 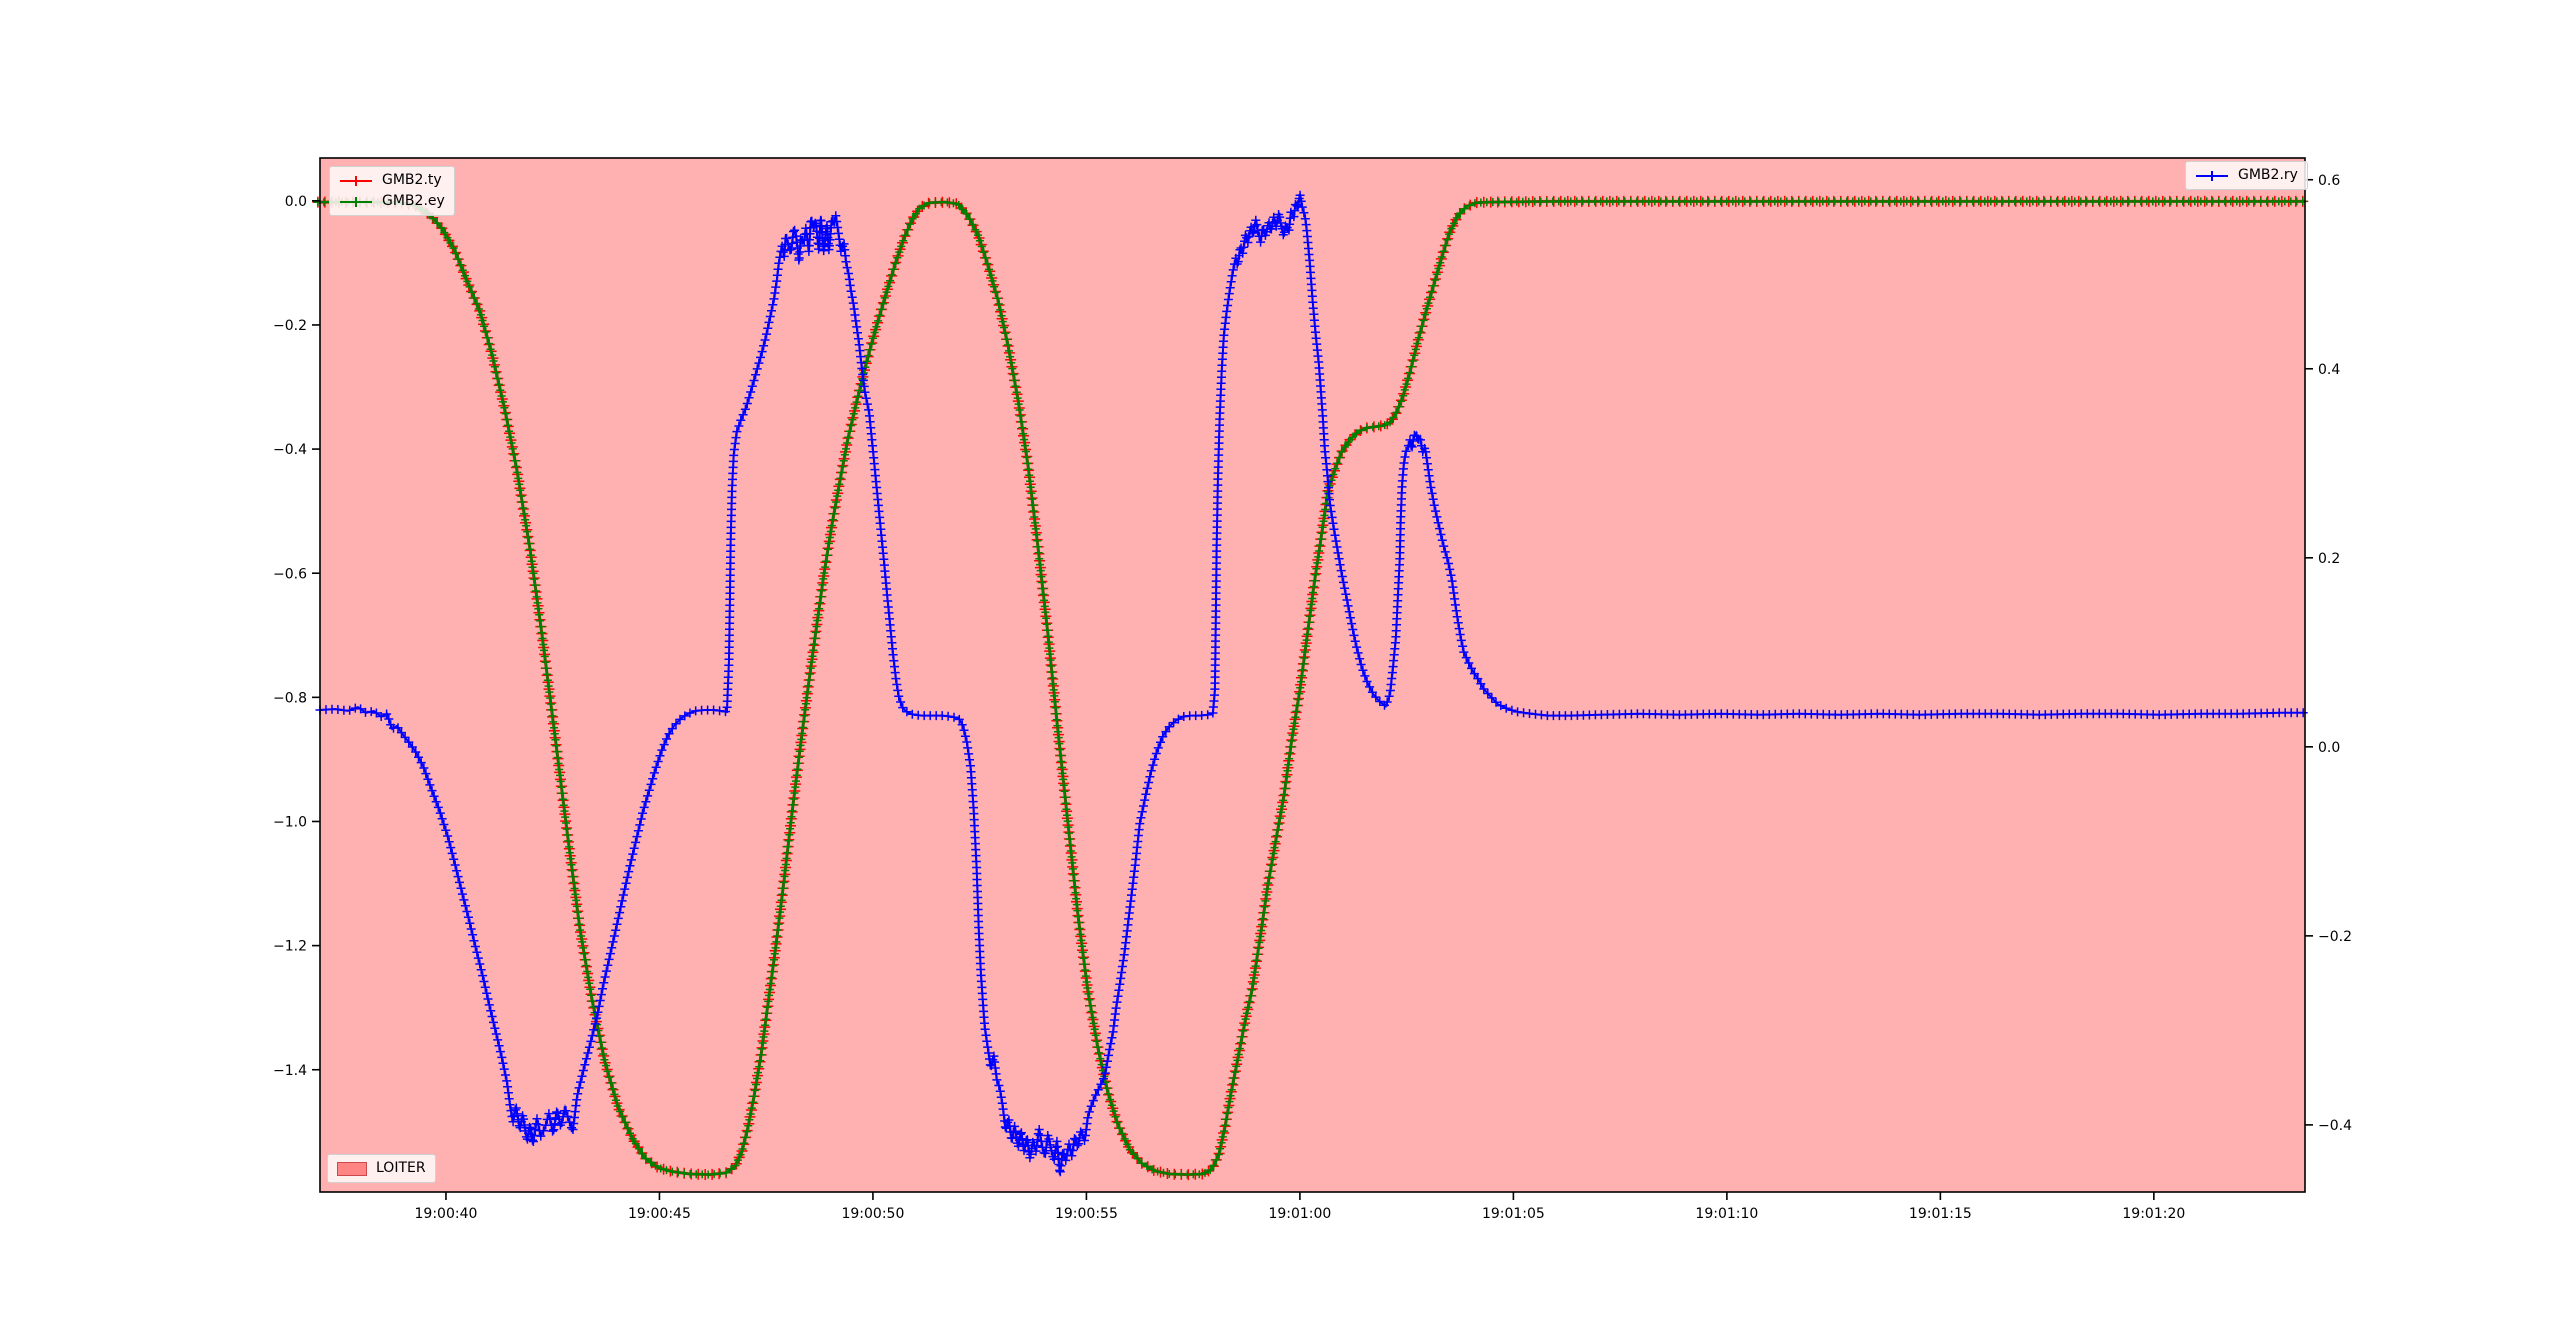 I want to click on legend-top-right: GMB2.ry, so click(x=2246, y=175).